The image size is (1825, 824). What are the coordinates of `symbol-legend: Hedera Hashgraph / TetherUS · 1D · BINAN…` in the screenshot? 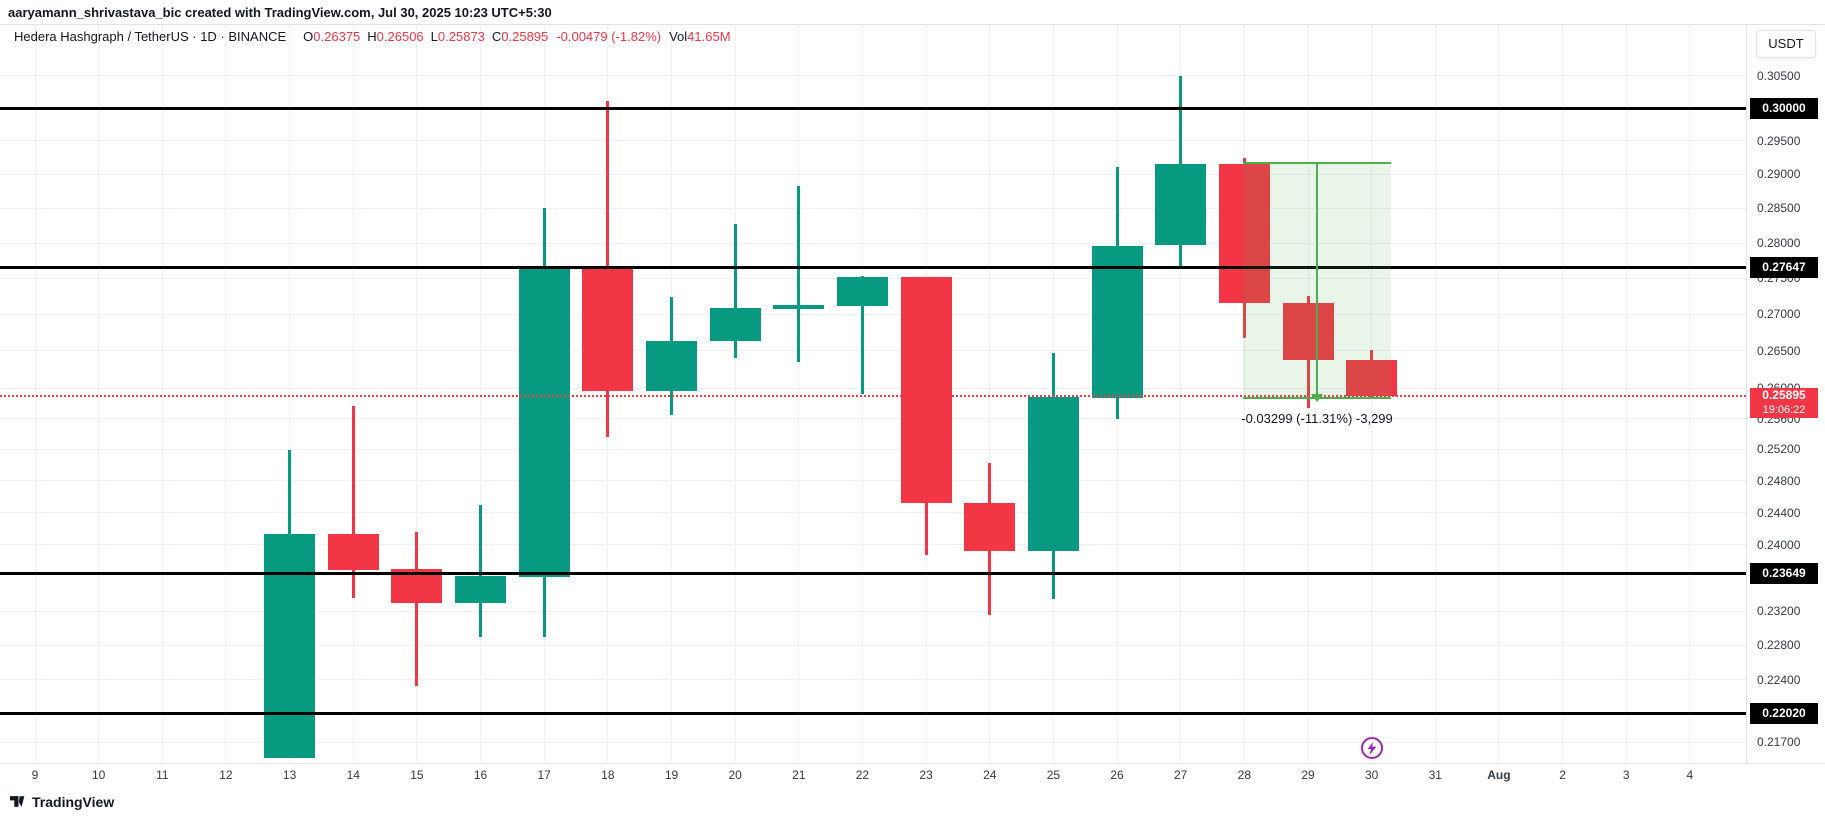 It's located at (372, 36).